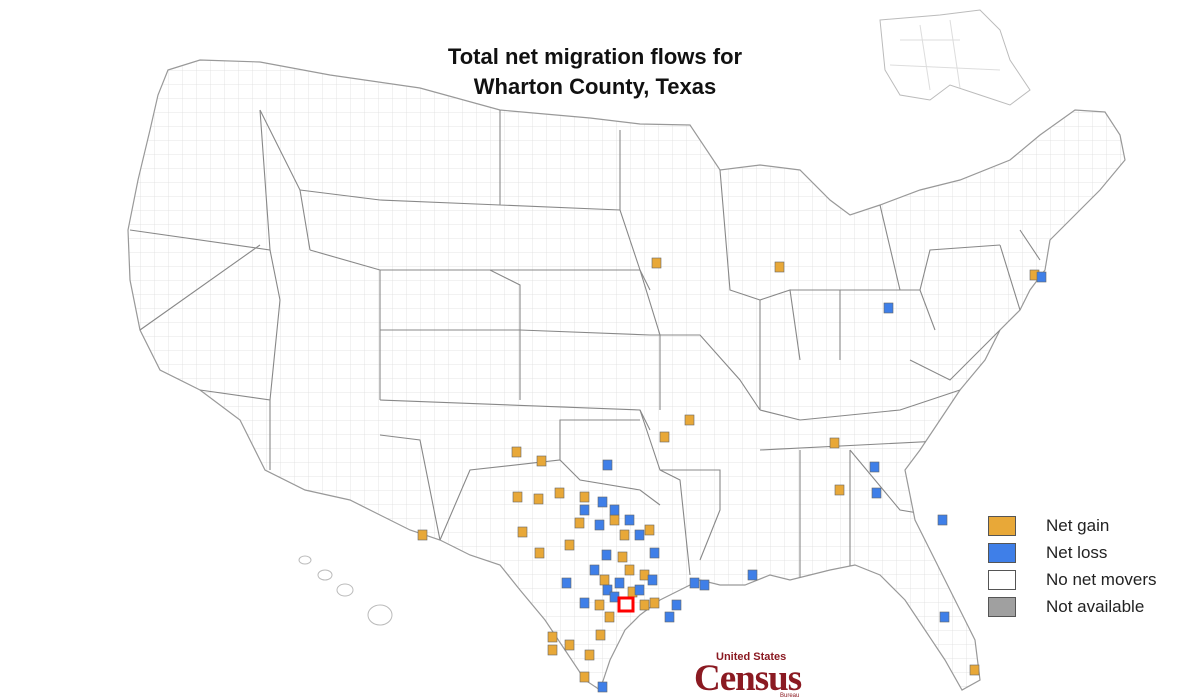  Describe the element at coordinates (1002, 525) in the screenshot. I see `legend-swatch-net-gain` at that location.